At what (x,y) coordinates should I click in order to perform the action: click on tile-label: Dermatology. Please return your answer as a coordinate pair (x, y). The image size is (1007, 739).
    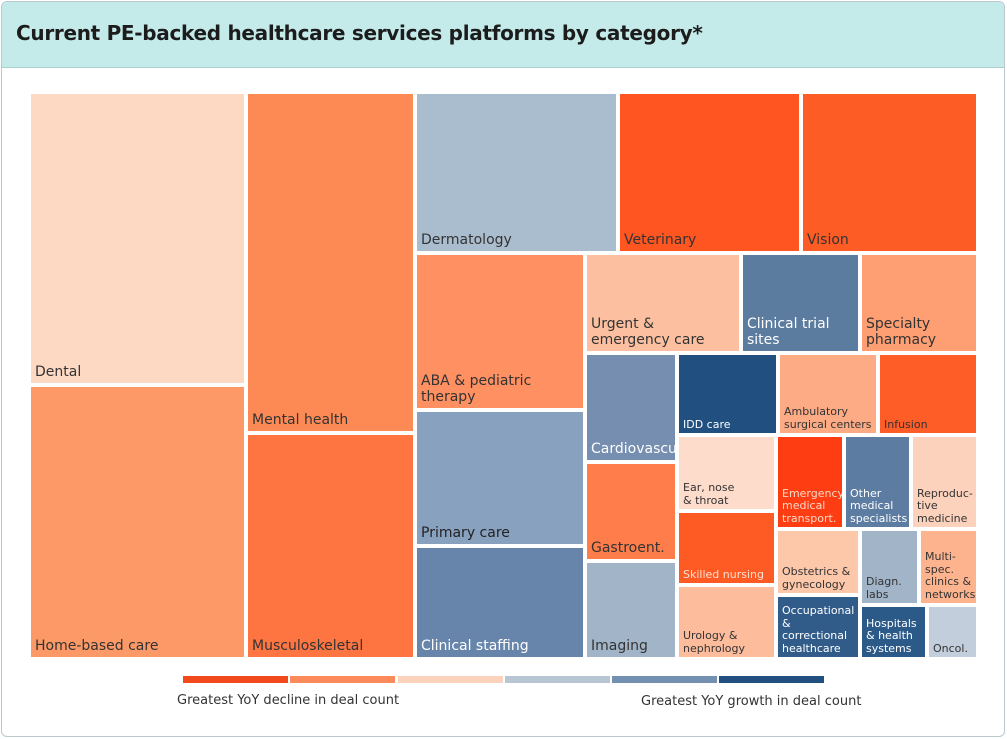
    Looking at the image, I should click on (466, 240).